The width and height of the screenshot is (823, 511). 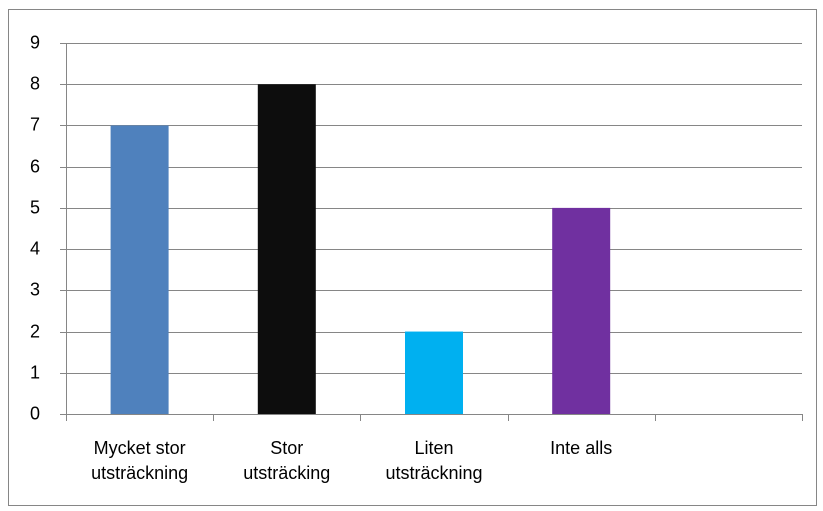 I want to click on y-tick-label: 9, so click(x=35, y=42).